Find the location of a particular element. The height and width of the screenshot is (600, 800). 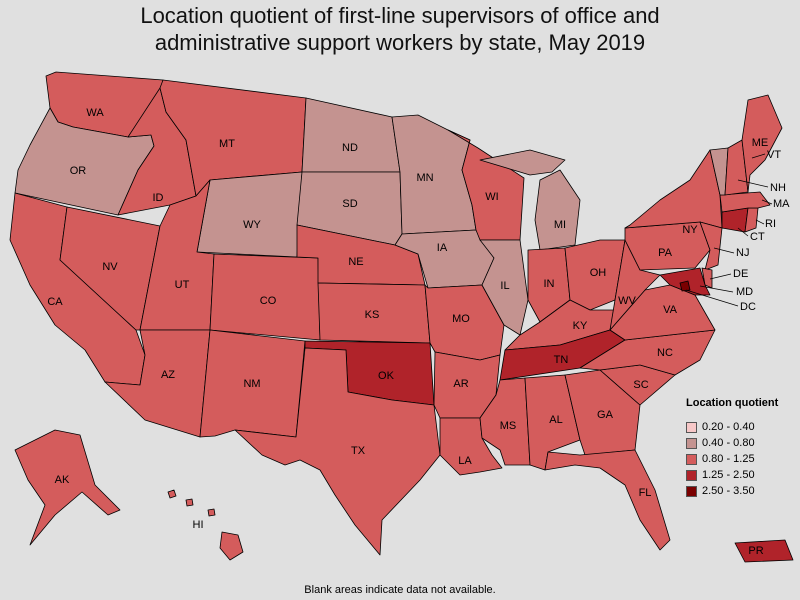

state-PR is located at coordinates (764, 551).